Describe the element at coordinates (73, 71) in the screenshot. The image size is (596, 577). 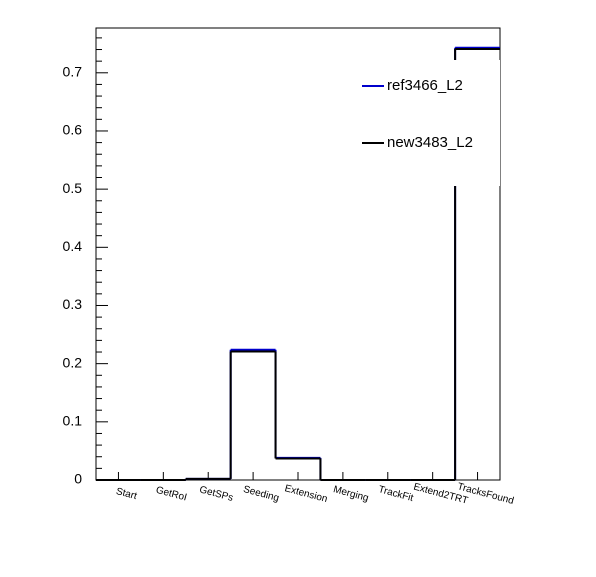
I see `y-tick-label: 0.7` at that location.